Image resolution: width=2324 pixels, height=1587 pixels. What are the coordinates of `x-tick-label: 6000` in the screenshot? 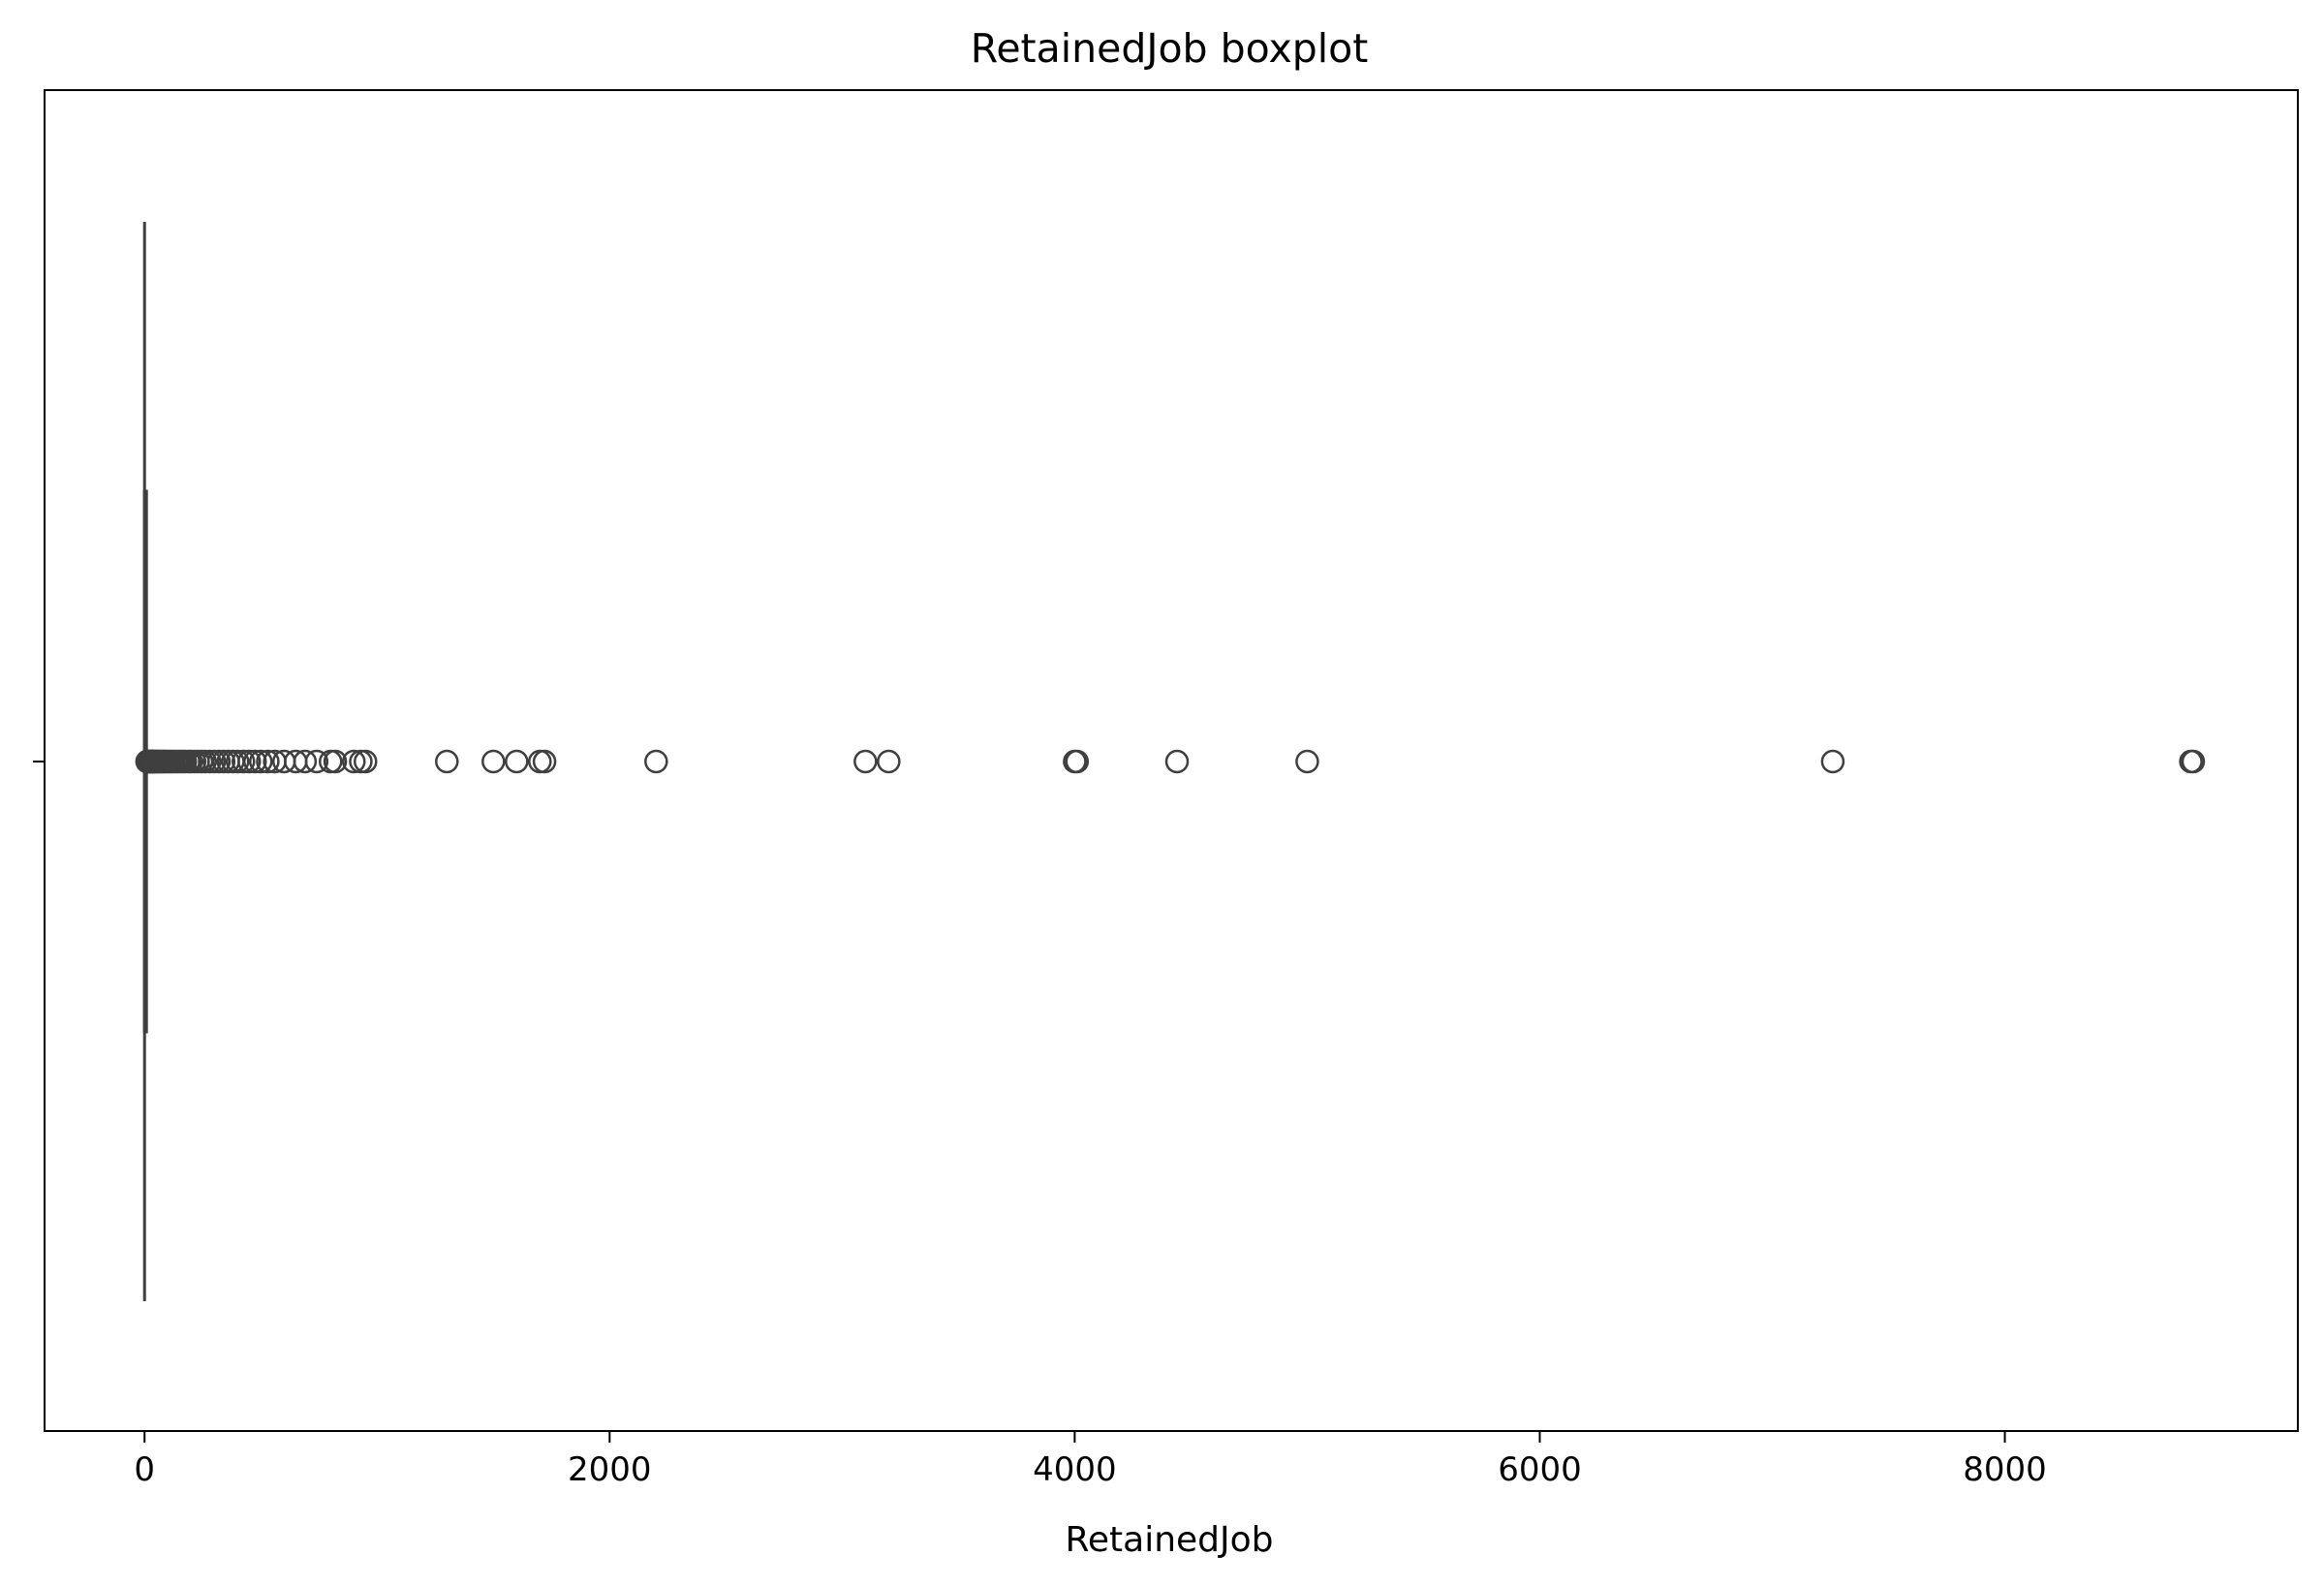 It's located at (1540, 1470).